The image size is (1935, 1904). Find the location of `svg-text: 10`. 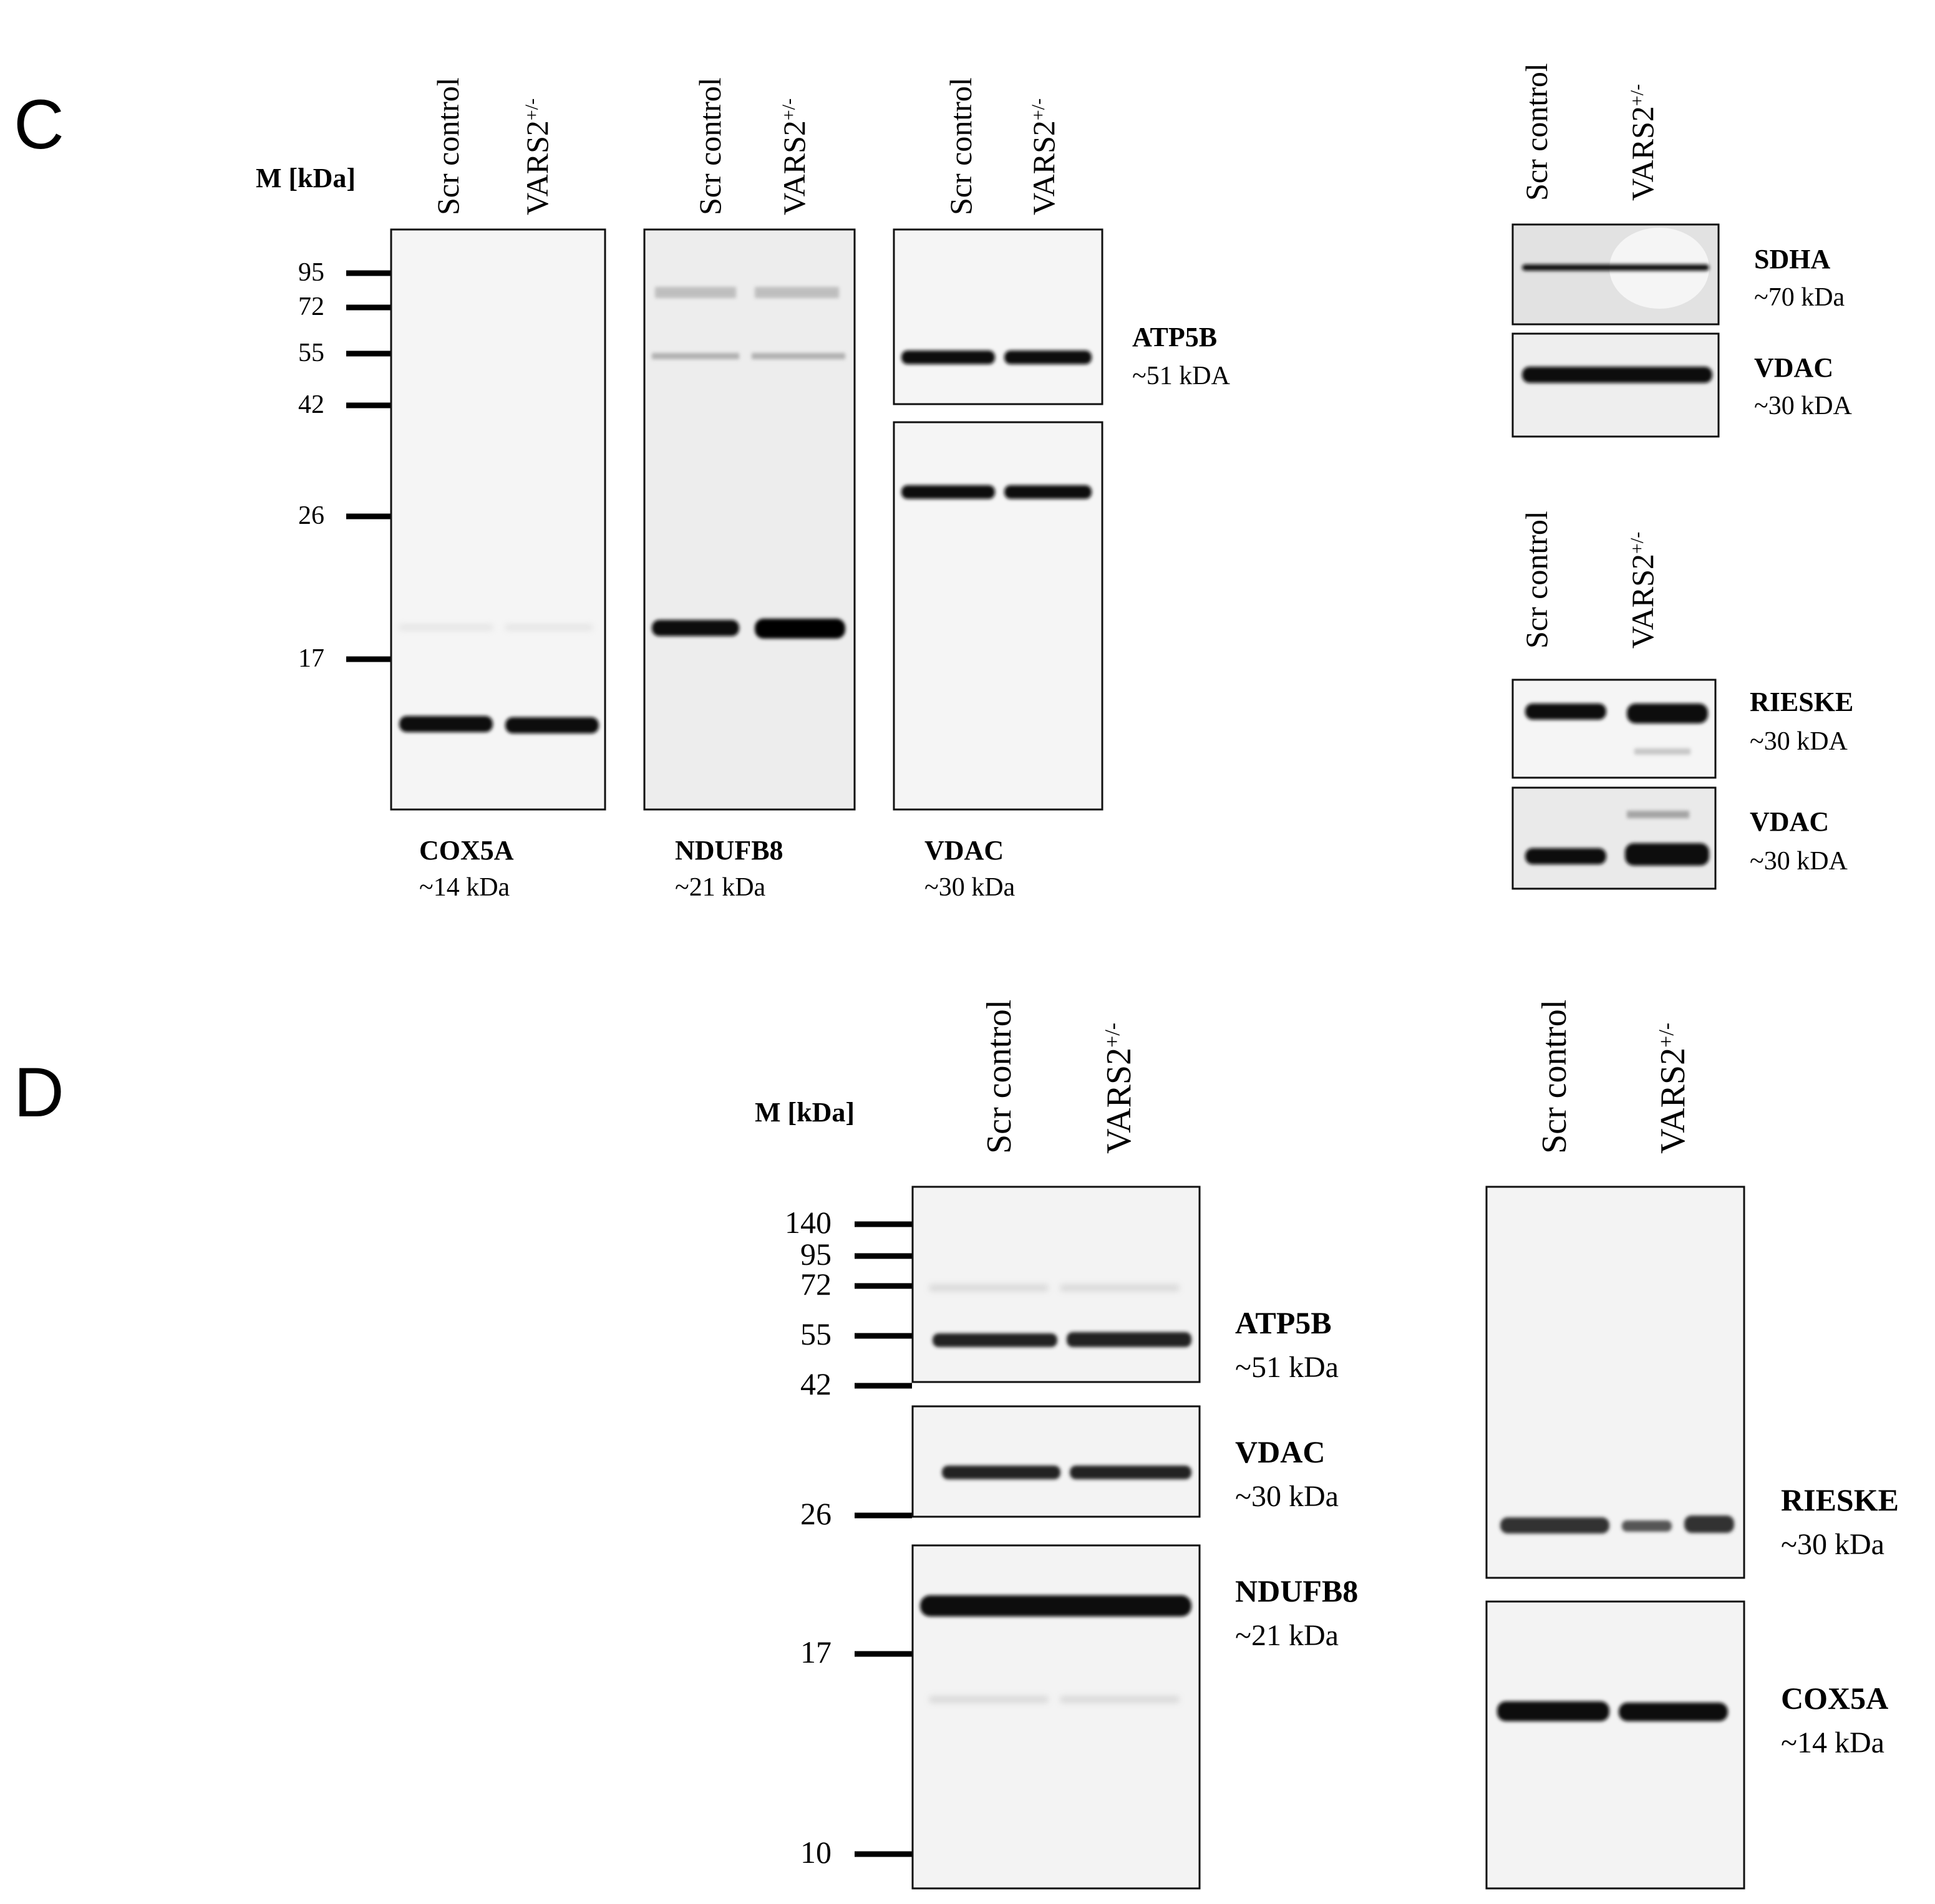

svg-text: 10 is located at coordinates (816, 1852).